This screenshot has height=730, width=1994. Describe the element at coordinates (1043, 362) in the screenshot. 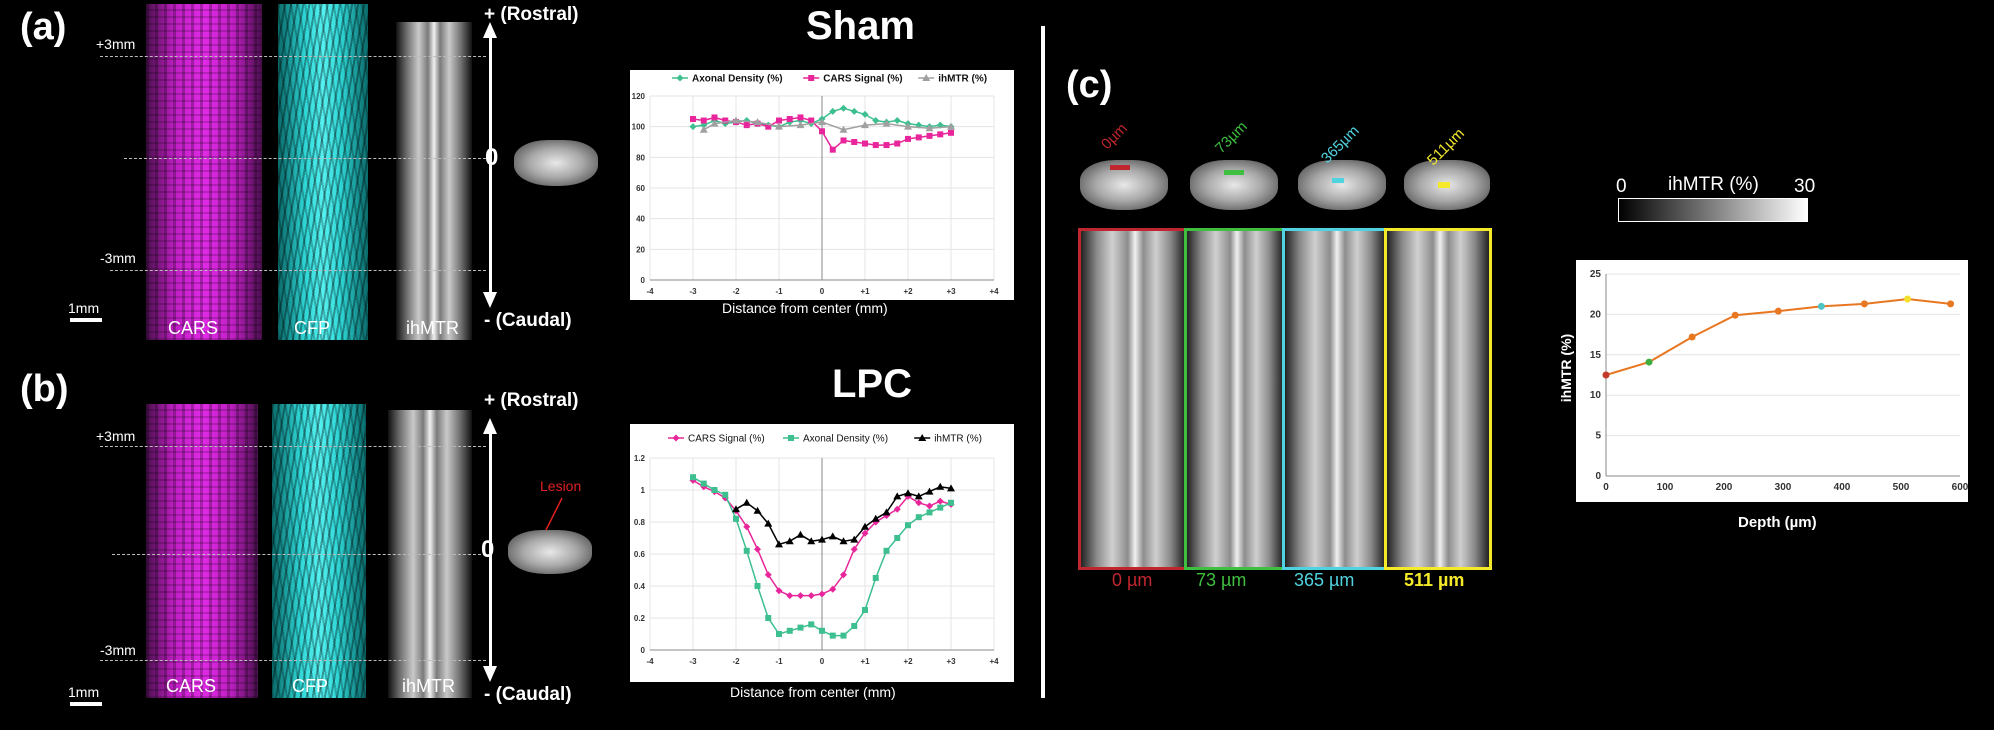

I see `panel-separator` at that location.